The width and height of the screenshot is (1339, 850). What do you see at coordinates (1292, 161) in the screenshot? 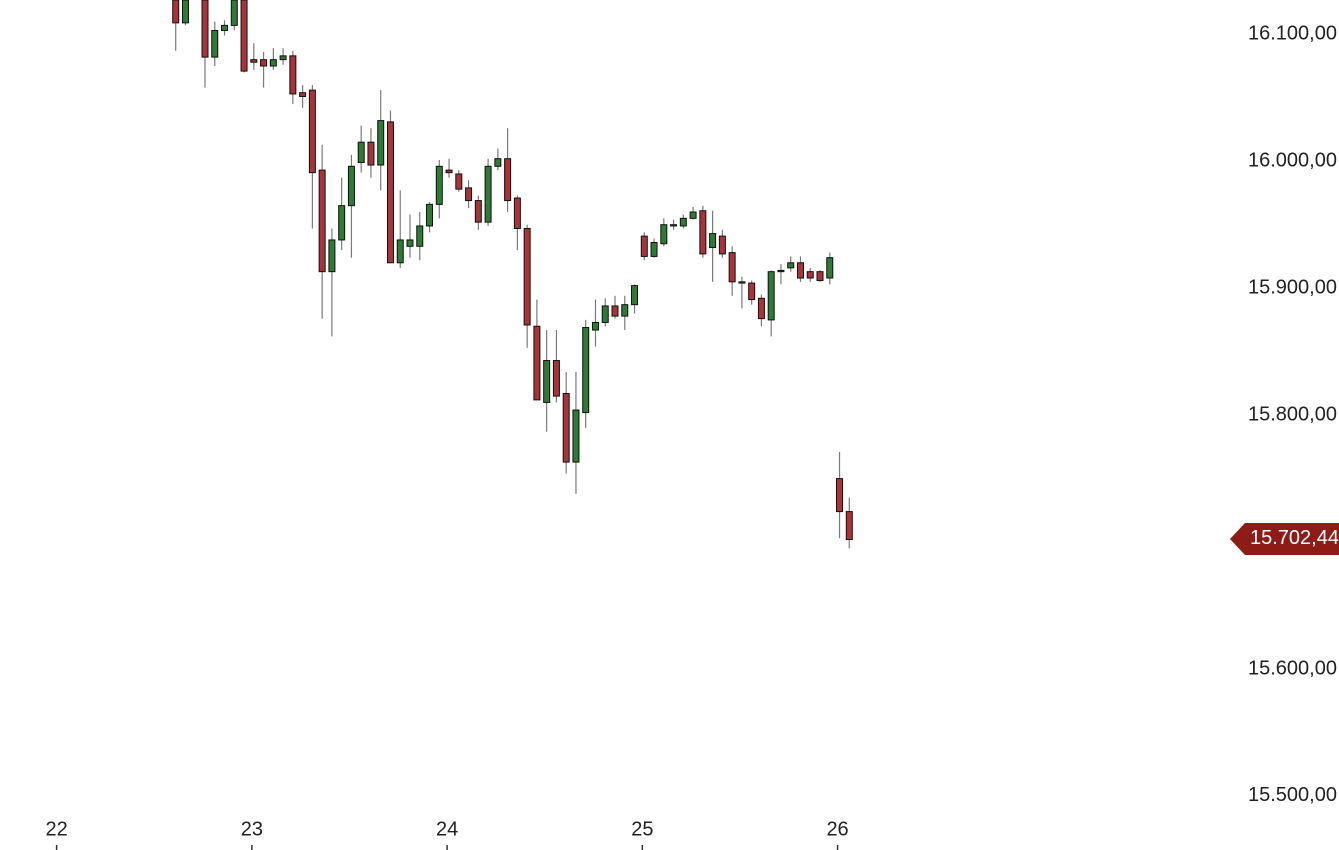
I see `y-tick-label: 16.000,00` at bounding box center [1292, 161].